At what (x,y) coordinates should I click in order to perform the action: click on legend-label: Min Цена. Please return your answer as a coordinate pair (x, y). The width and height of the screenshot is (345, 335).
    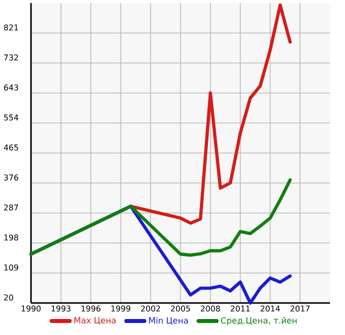
    Looking at the image, I should click on (168, 321).